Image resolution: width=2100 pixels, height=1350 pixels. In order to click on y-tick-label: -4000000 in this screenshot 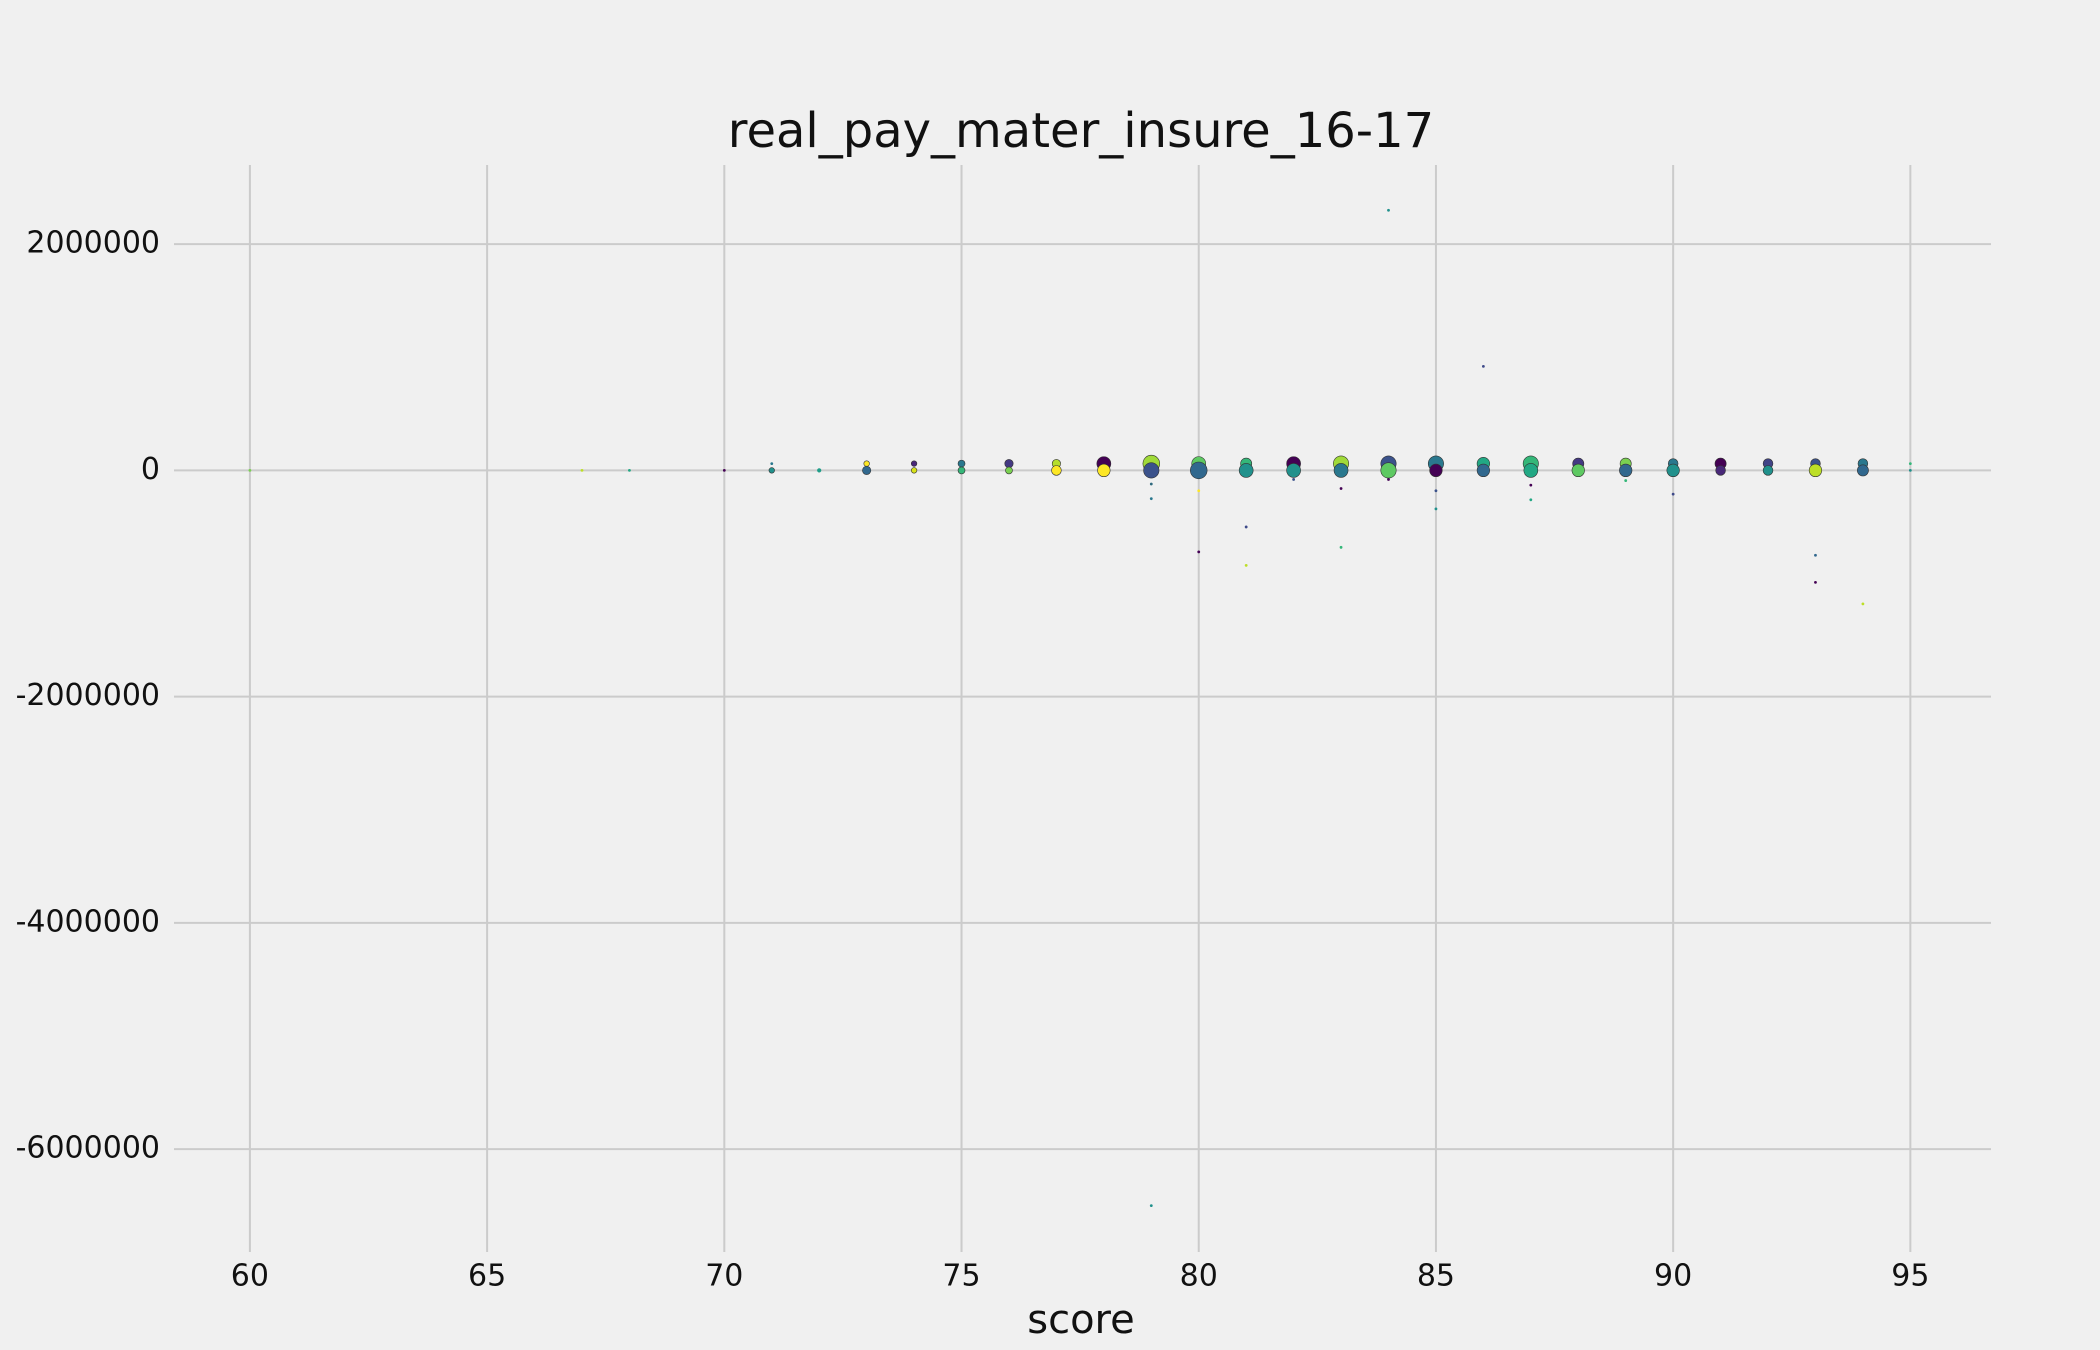, I will do `click(88, 921)`.